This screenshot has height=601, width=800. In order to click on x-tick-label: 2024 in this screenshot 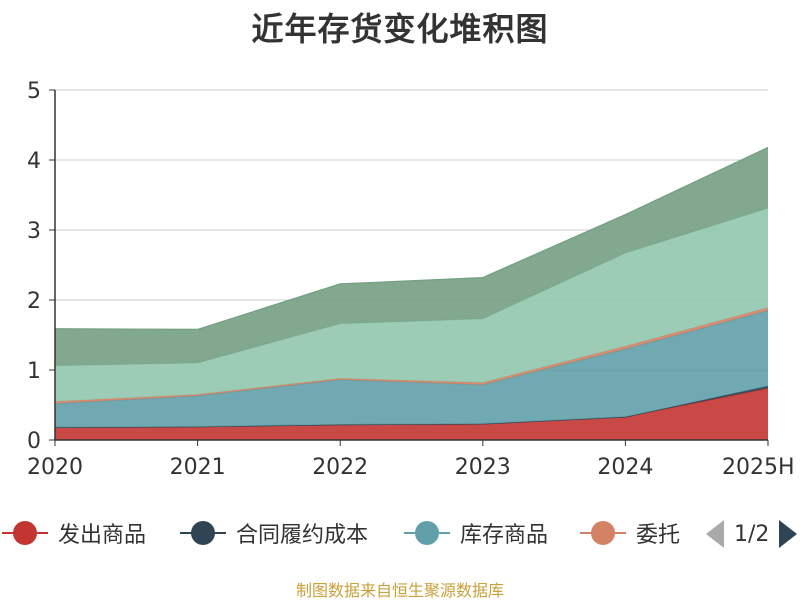, I will do `click(625, 467)`.